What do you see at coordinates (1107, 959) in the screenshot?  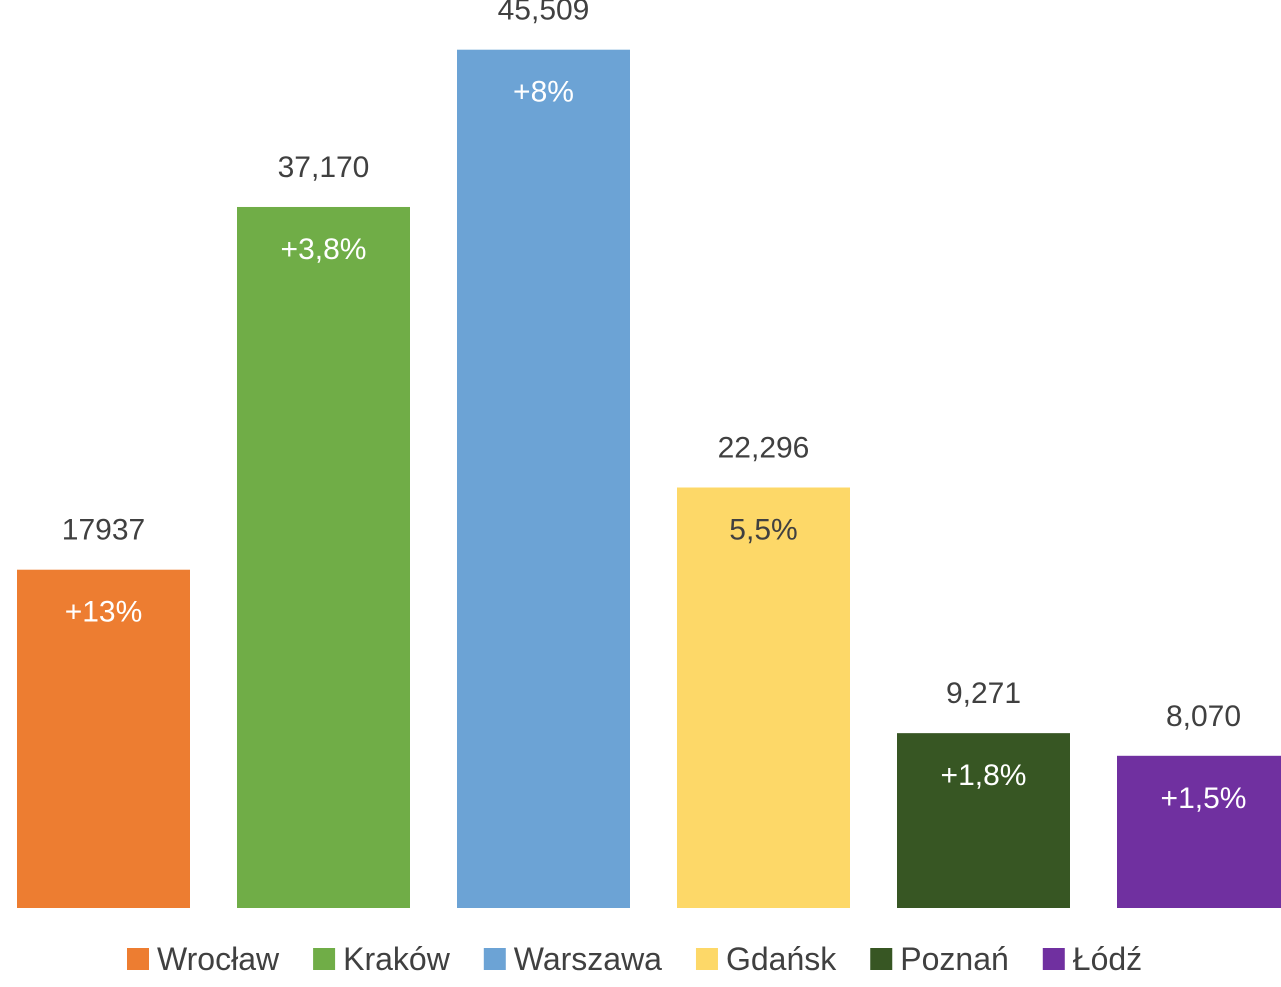 I see `legend-label: Łódź` at bounding box center [1107, 959].